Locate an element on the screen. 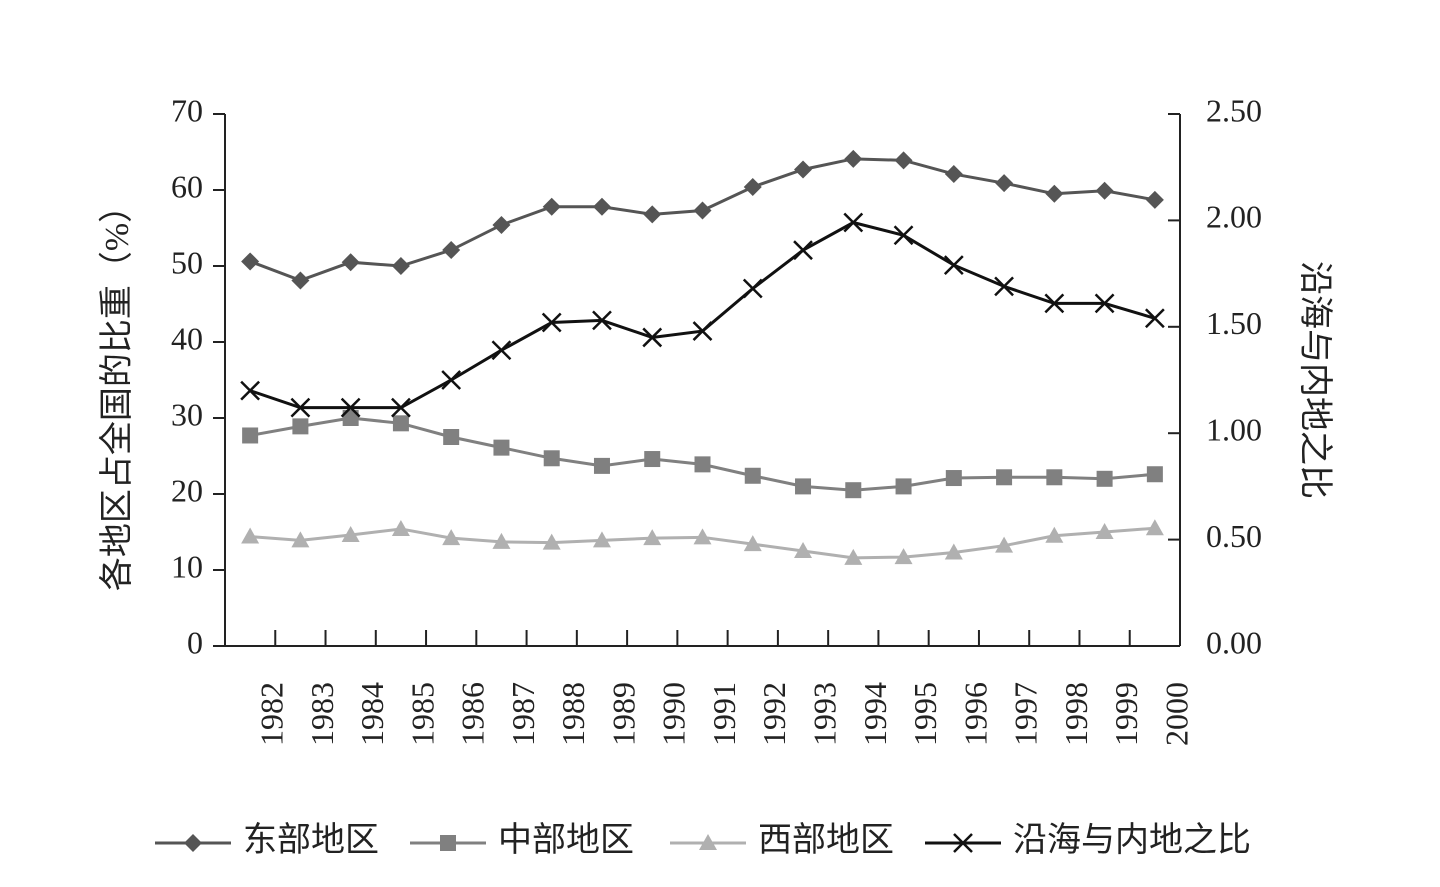 The image size is (1440, 887). x-tick-label: 1996 is located at coordinates (975, 714).